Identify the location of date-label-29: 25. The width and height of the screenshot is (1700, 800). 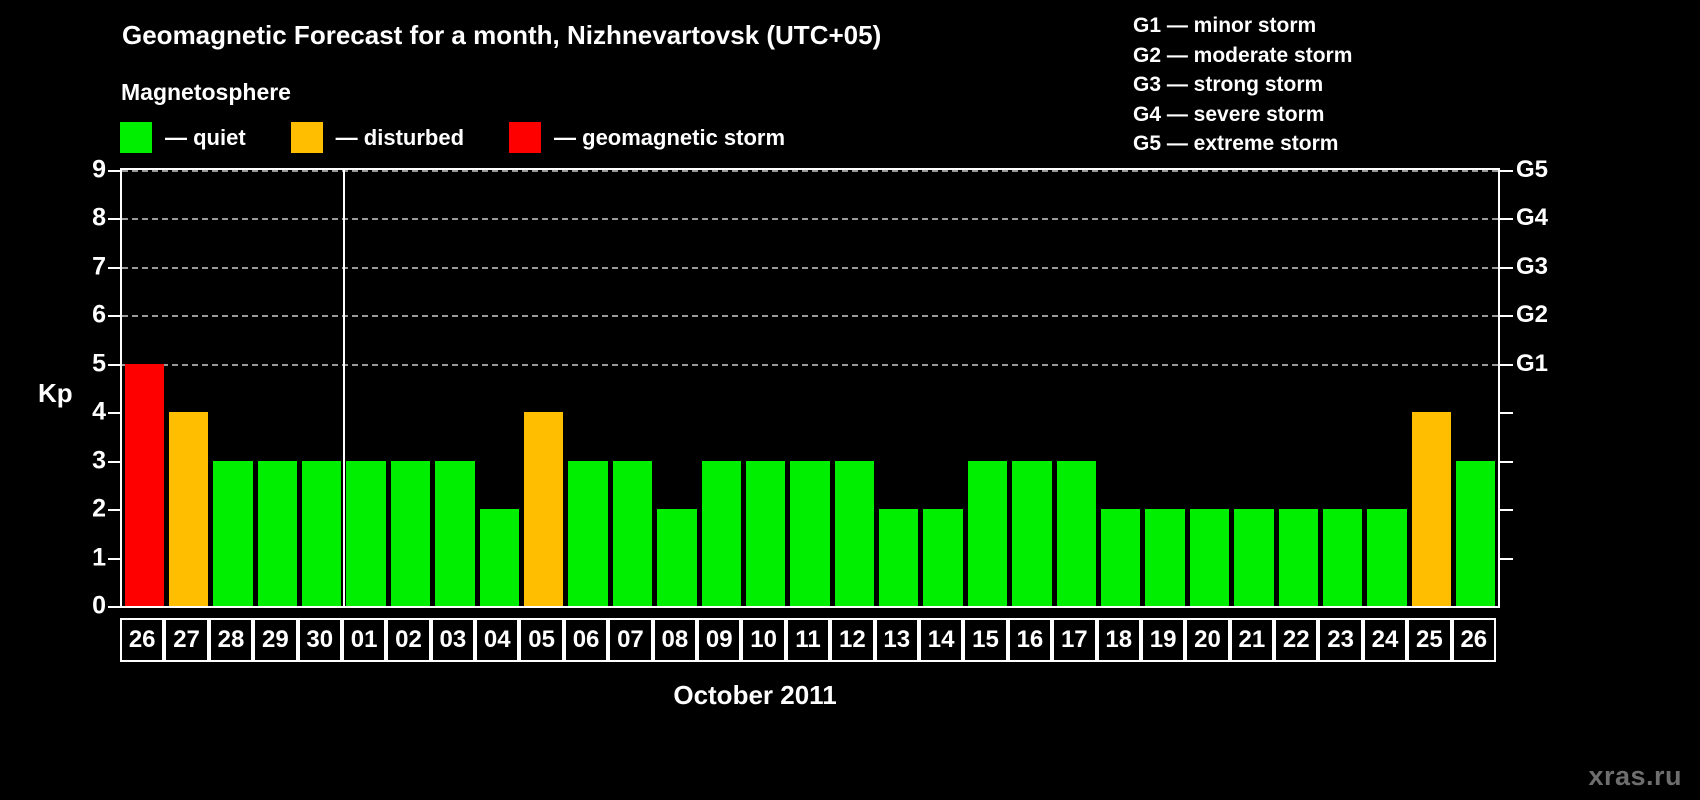
(1429, 640).